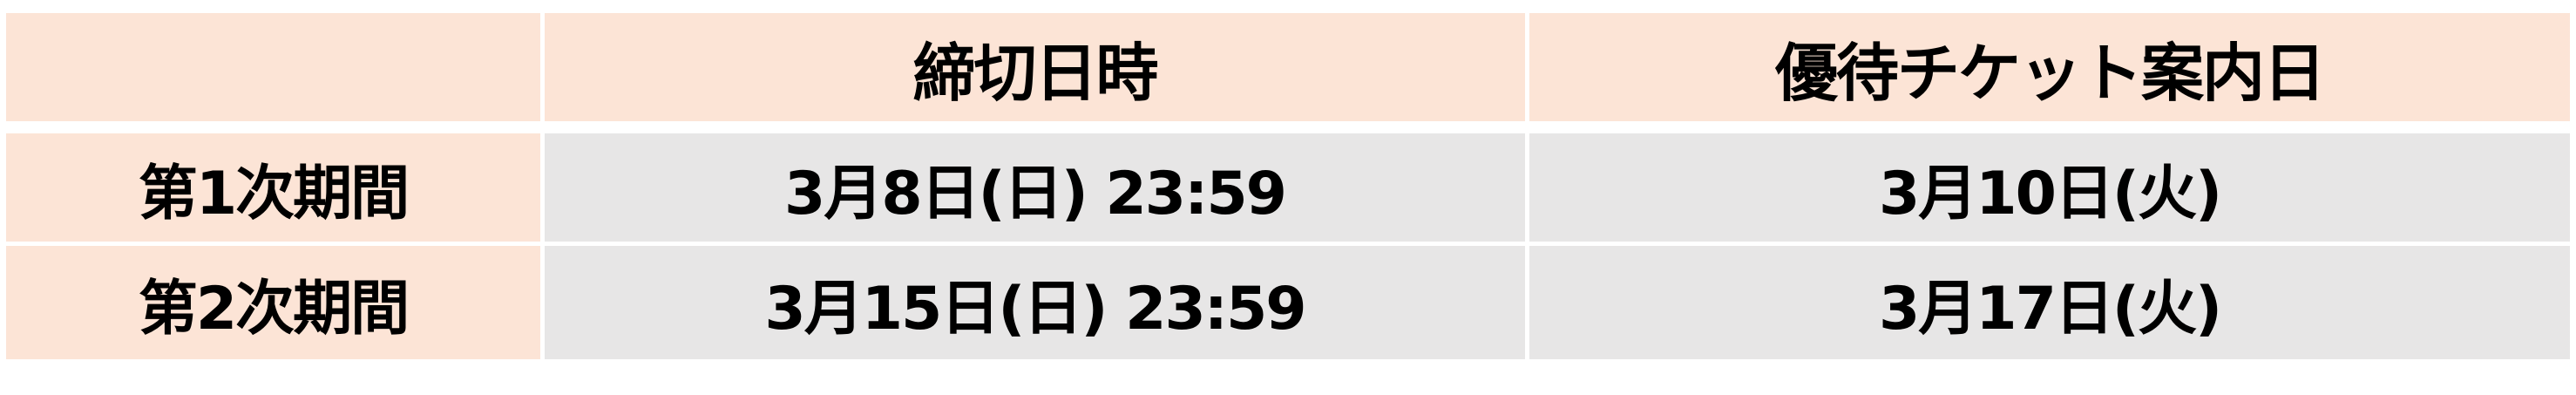 This screenshot has width=2576, height=395. I want to click on notice-date-cell: 3月17日(火), so click(2050, 302).